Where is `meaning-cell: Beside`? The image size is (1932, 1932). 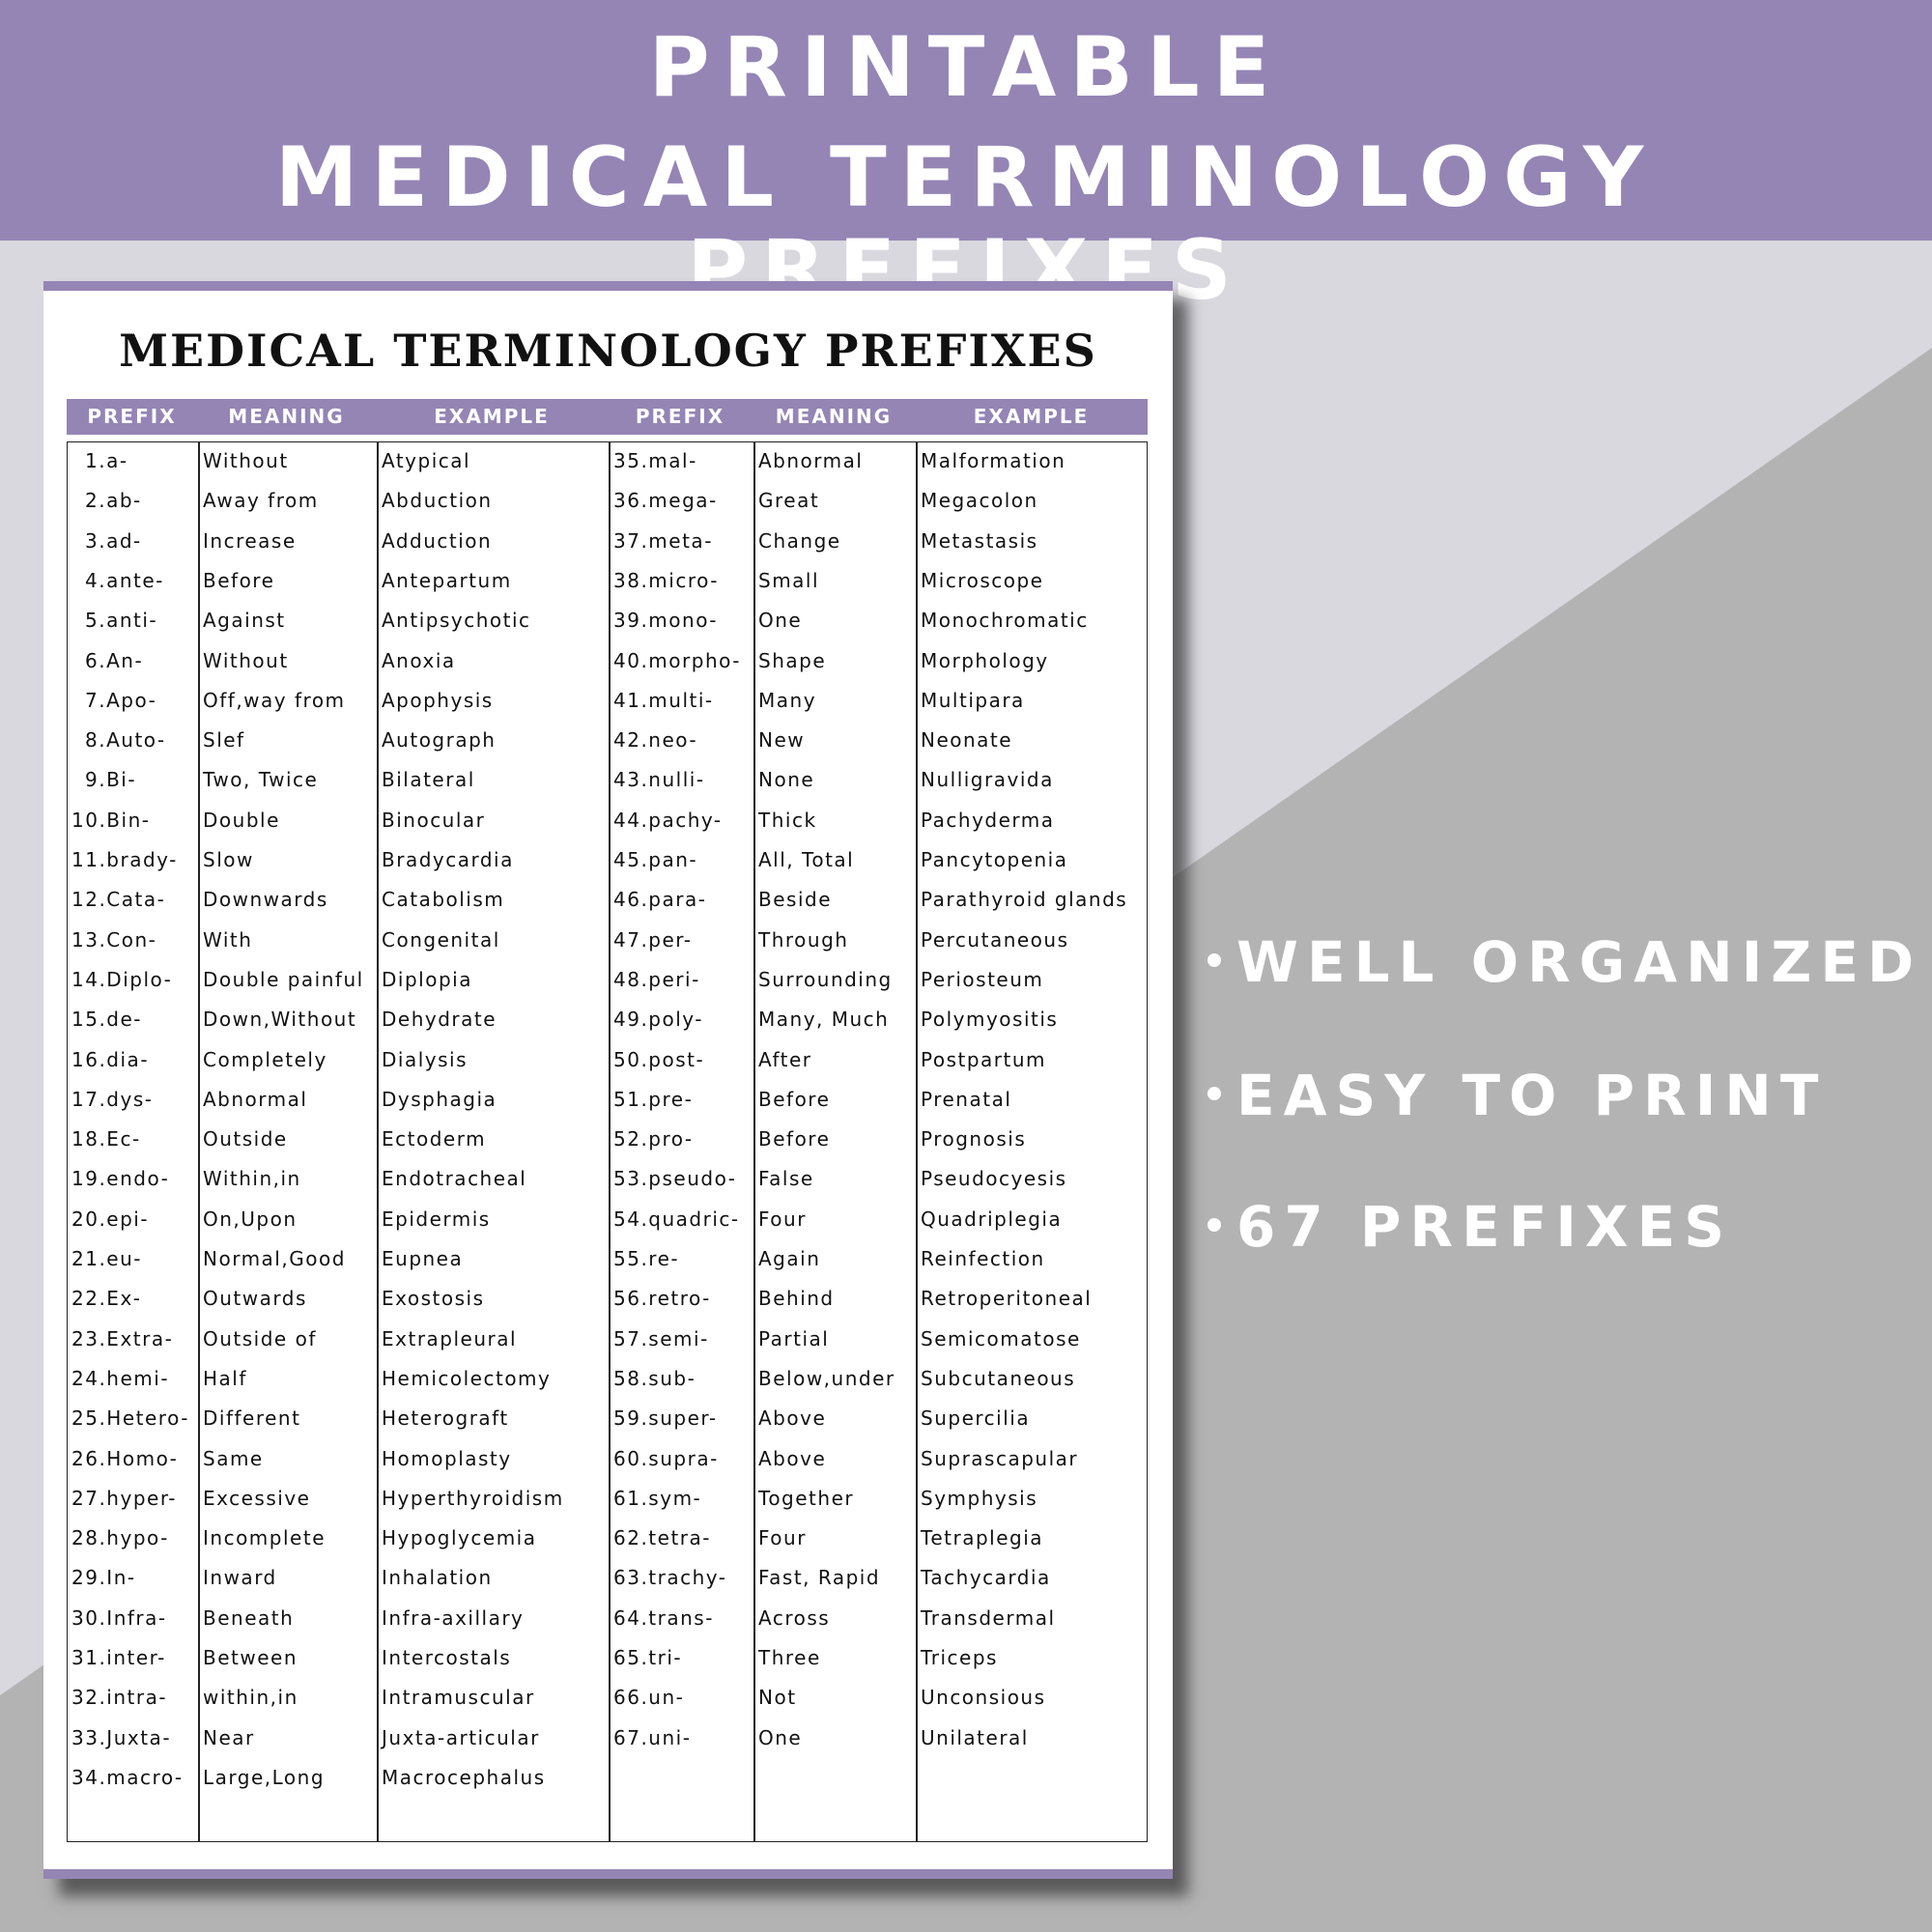 meaning-cell: Beside is located at coordinates (795, 900).